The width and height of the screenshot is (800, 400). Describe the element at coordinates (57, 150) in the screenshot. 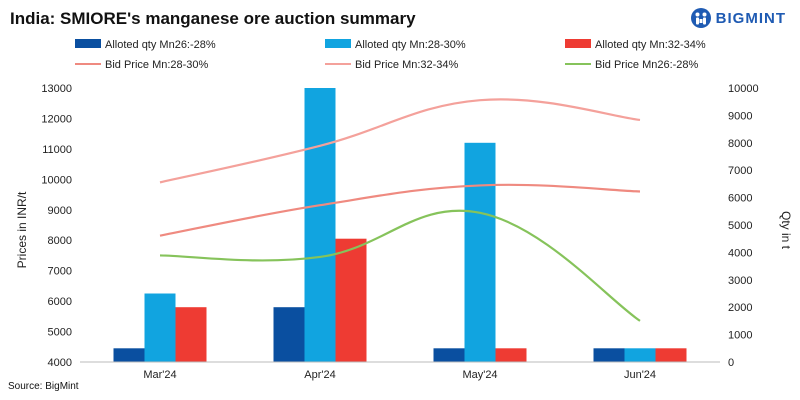

I see `y-tick-left-7: 11000` at that location.